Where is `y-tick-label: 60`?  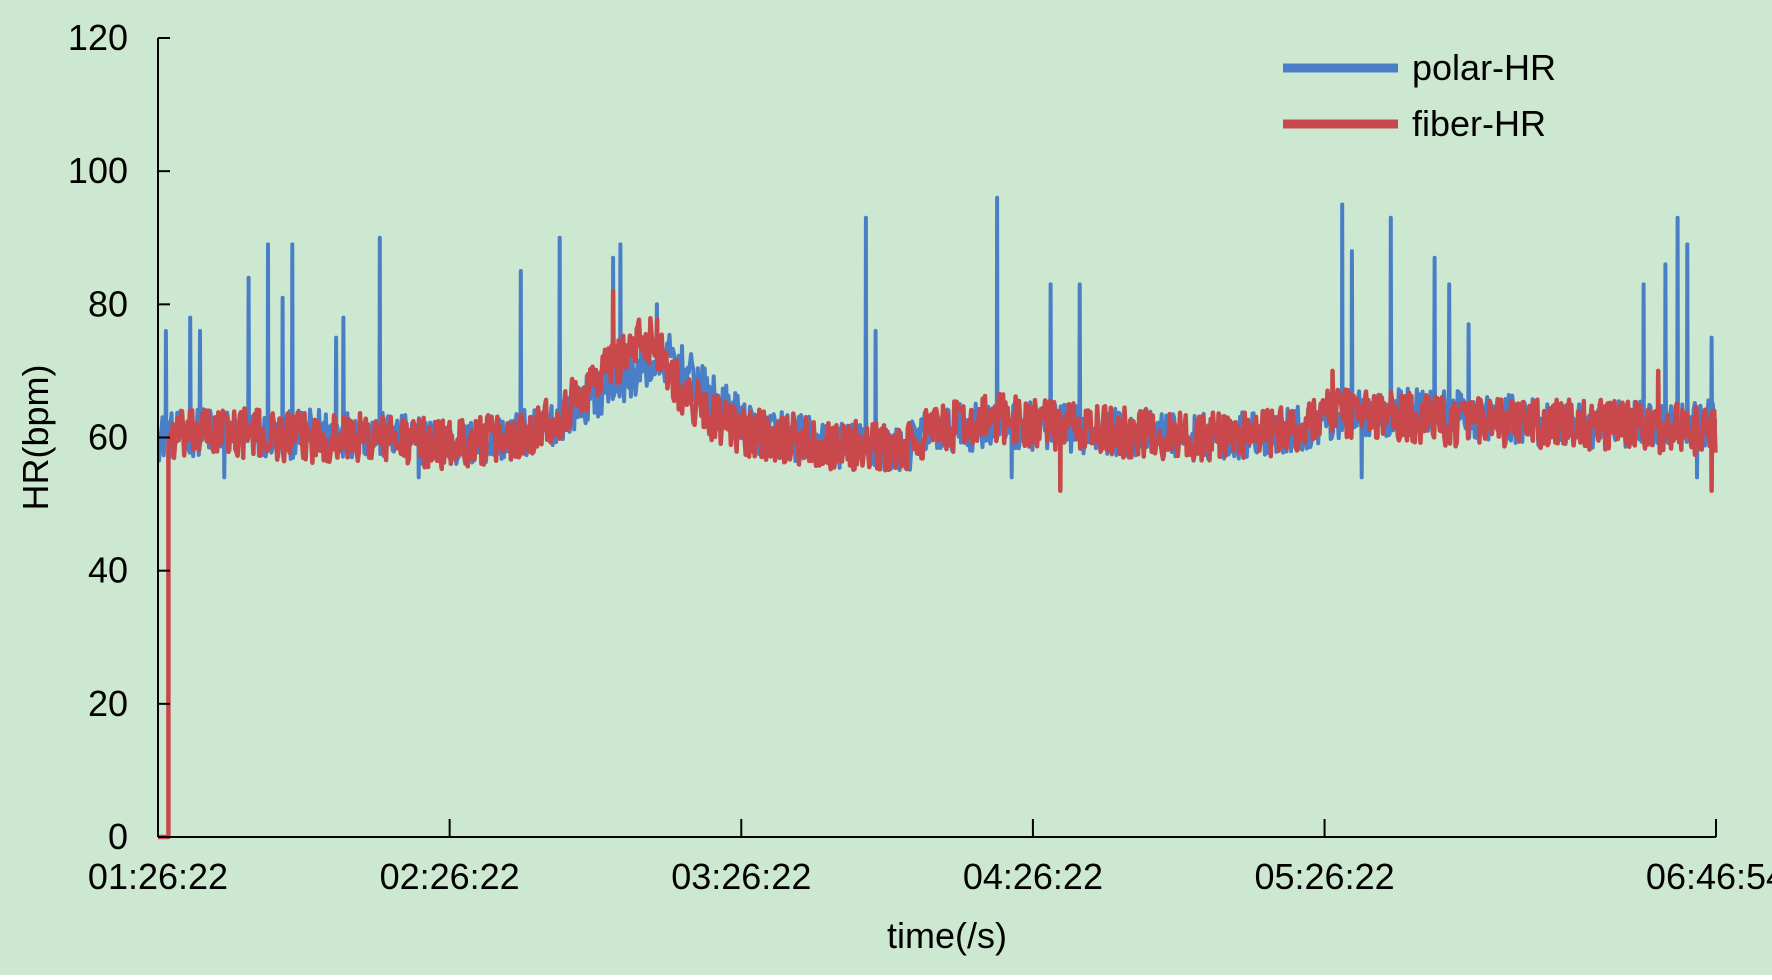 y-tick-label: 60 is located at coordinates (108, 437).